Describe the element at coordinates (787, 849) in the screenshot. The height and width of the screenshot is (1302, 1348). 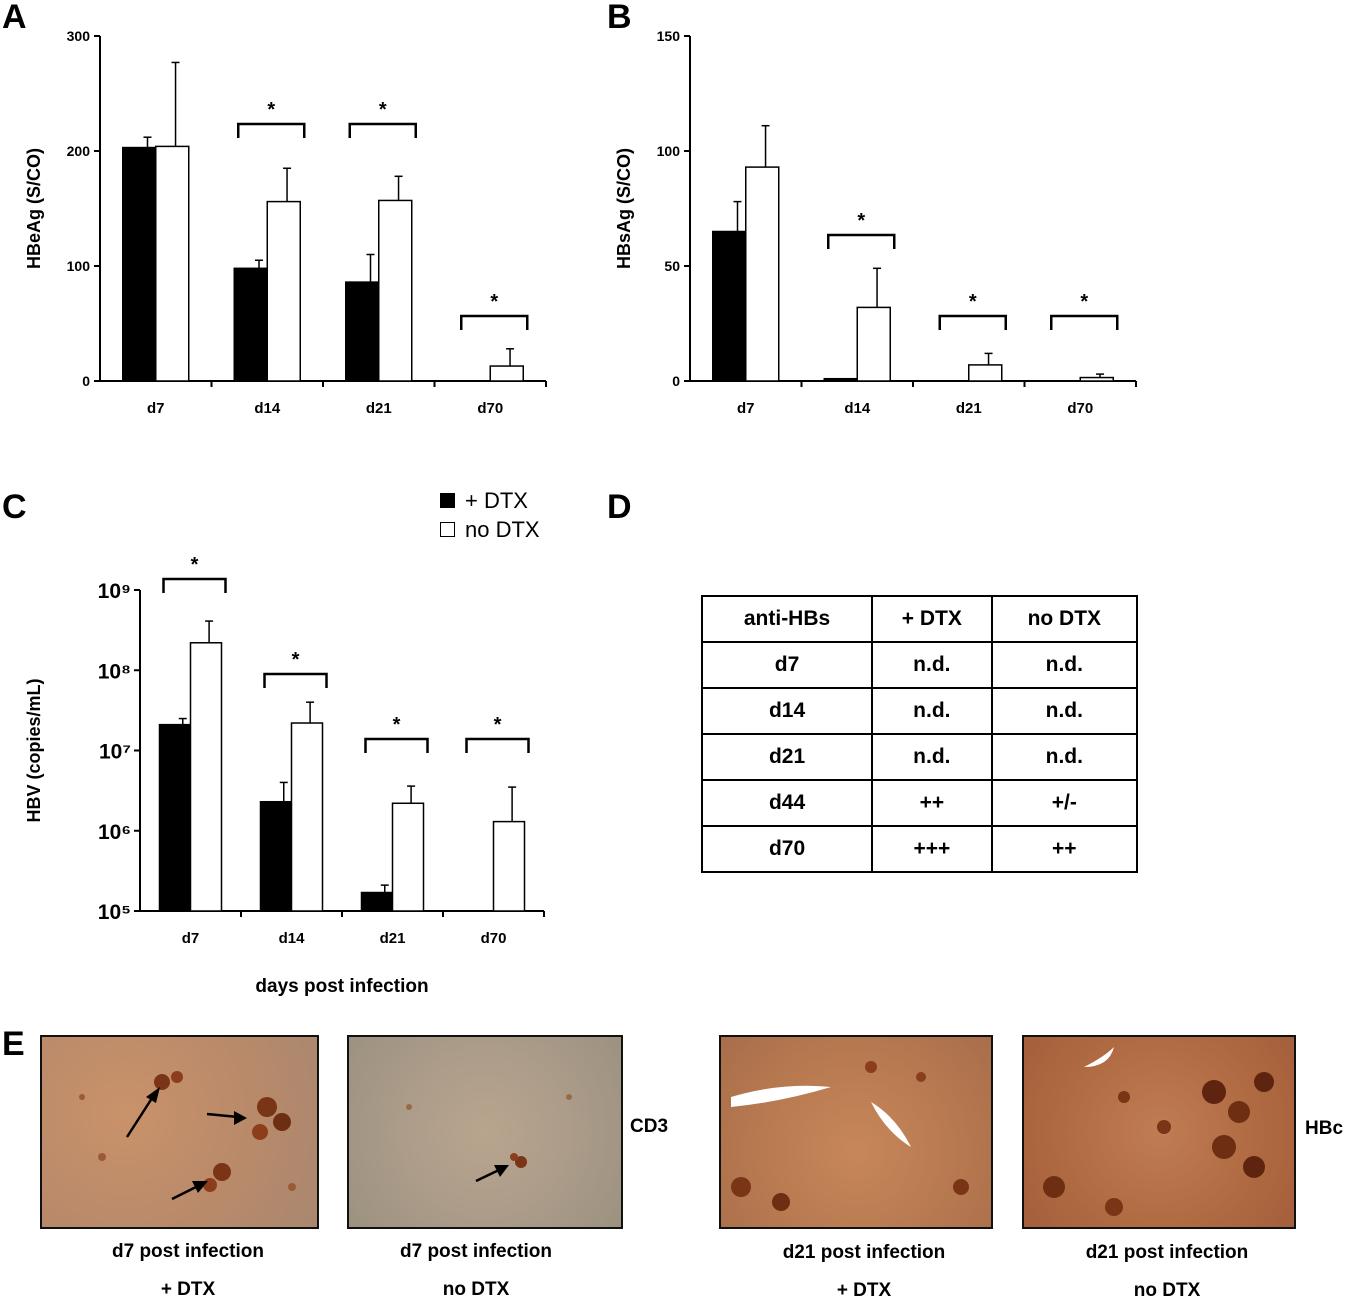
I see `table-cell: d70` at that location.